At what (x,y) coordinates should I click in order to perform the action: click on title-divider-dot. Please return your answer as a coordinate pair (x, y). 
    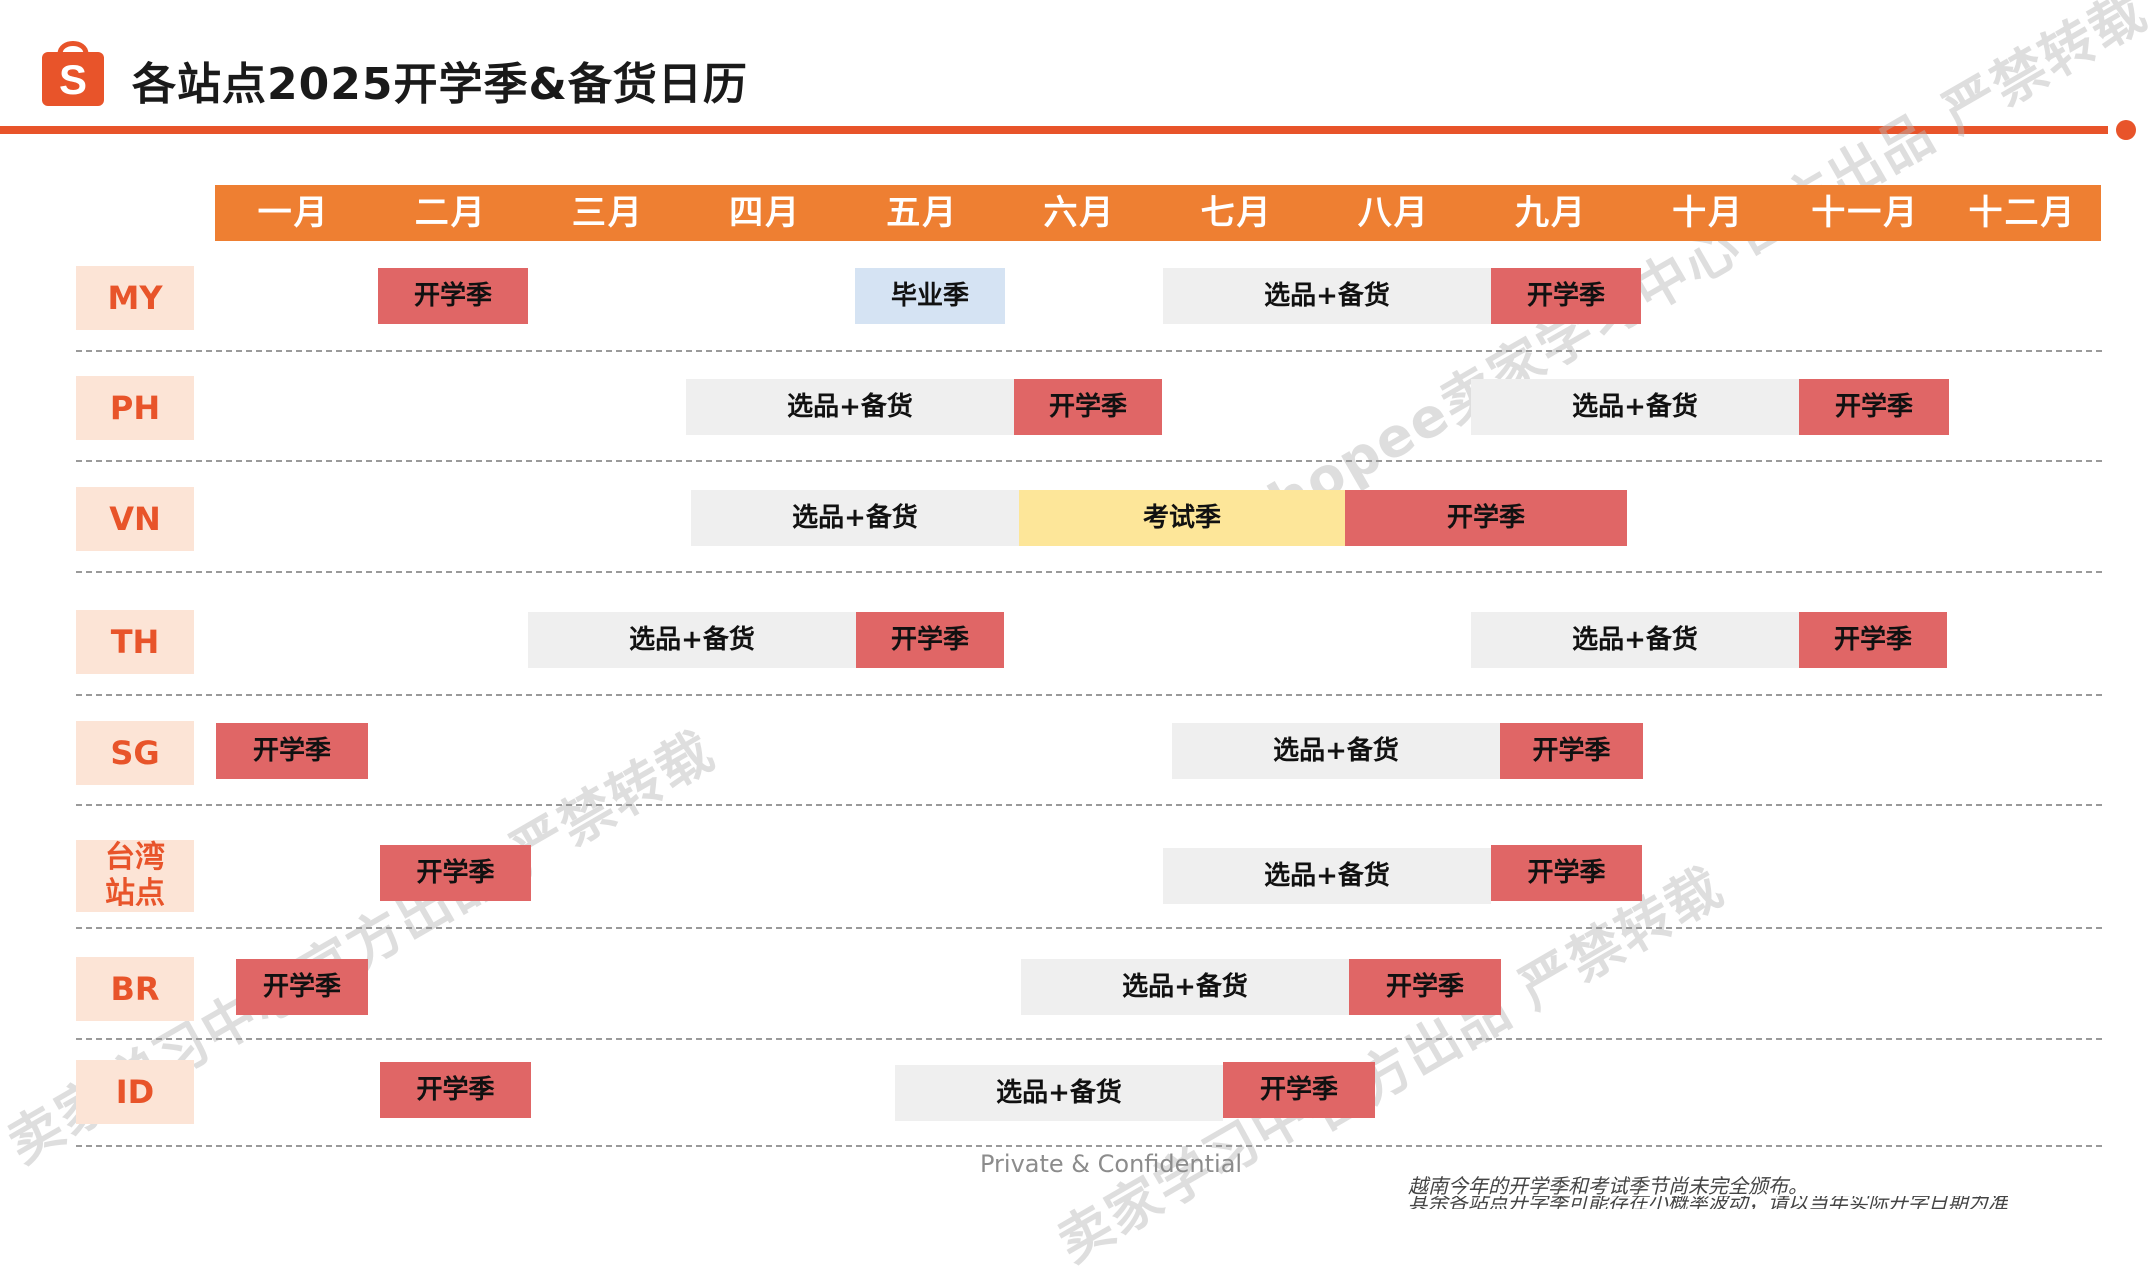
    Looking at the image, I should click on (2126, 130).